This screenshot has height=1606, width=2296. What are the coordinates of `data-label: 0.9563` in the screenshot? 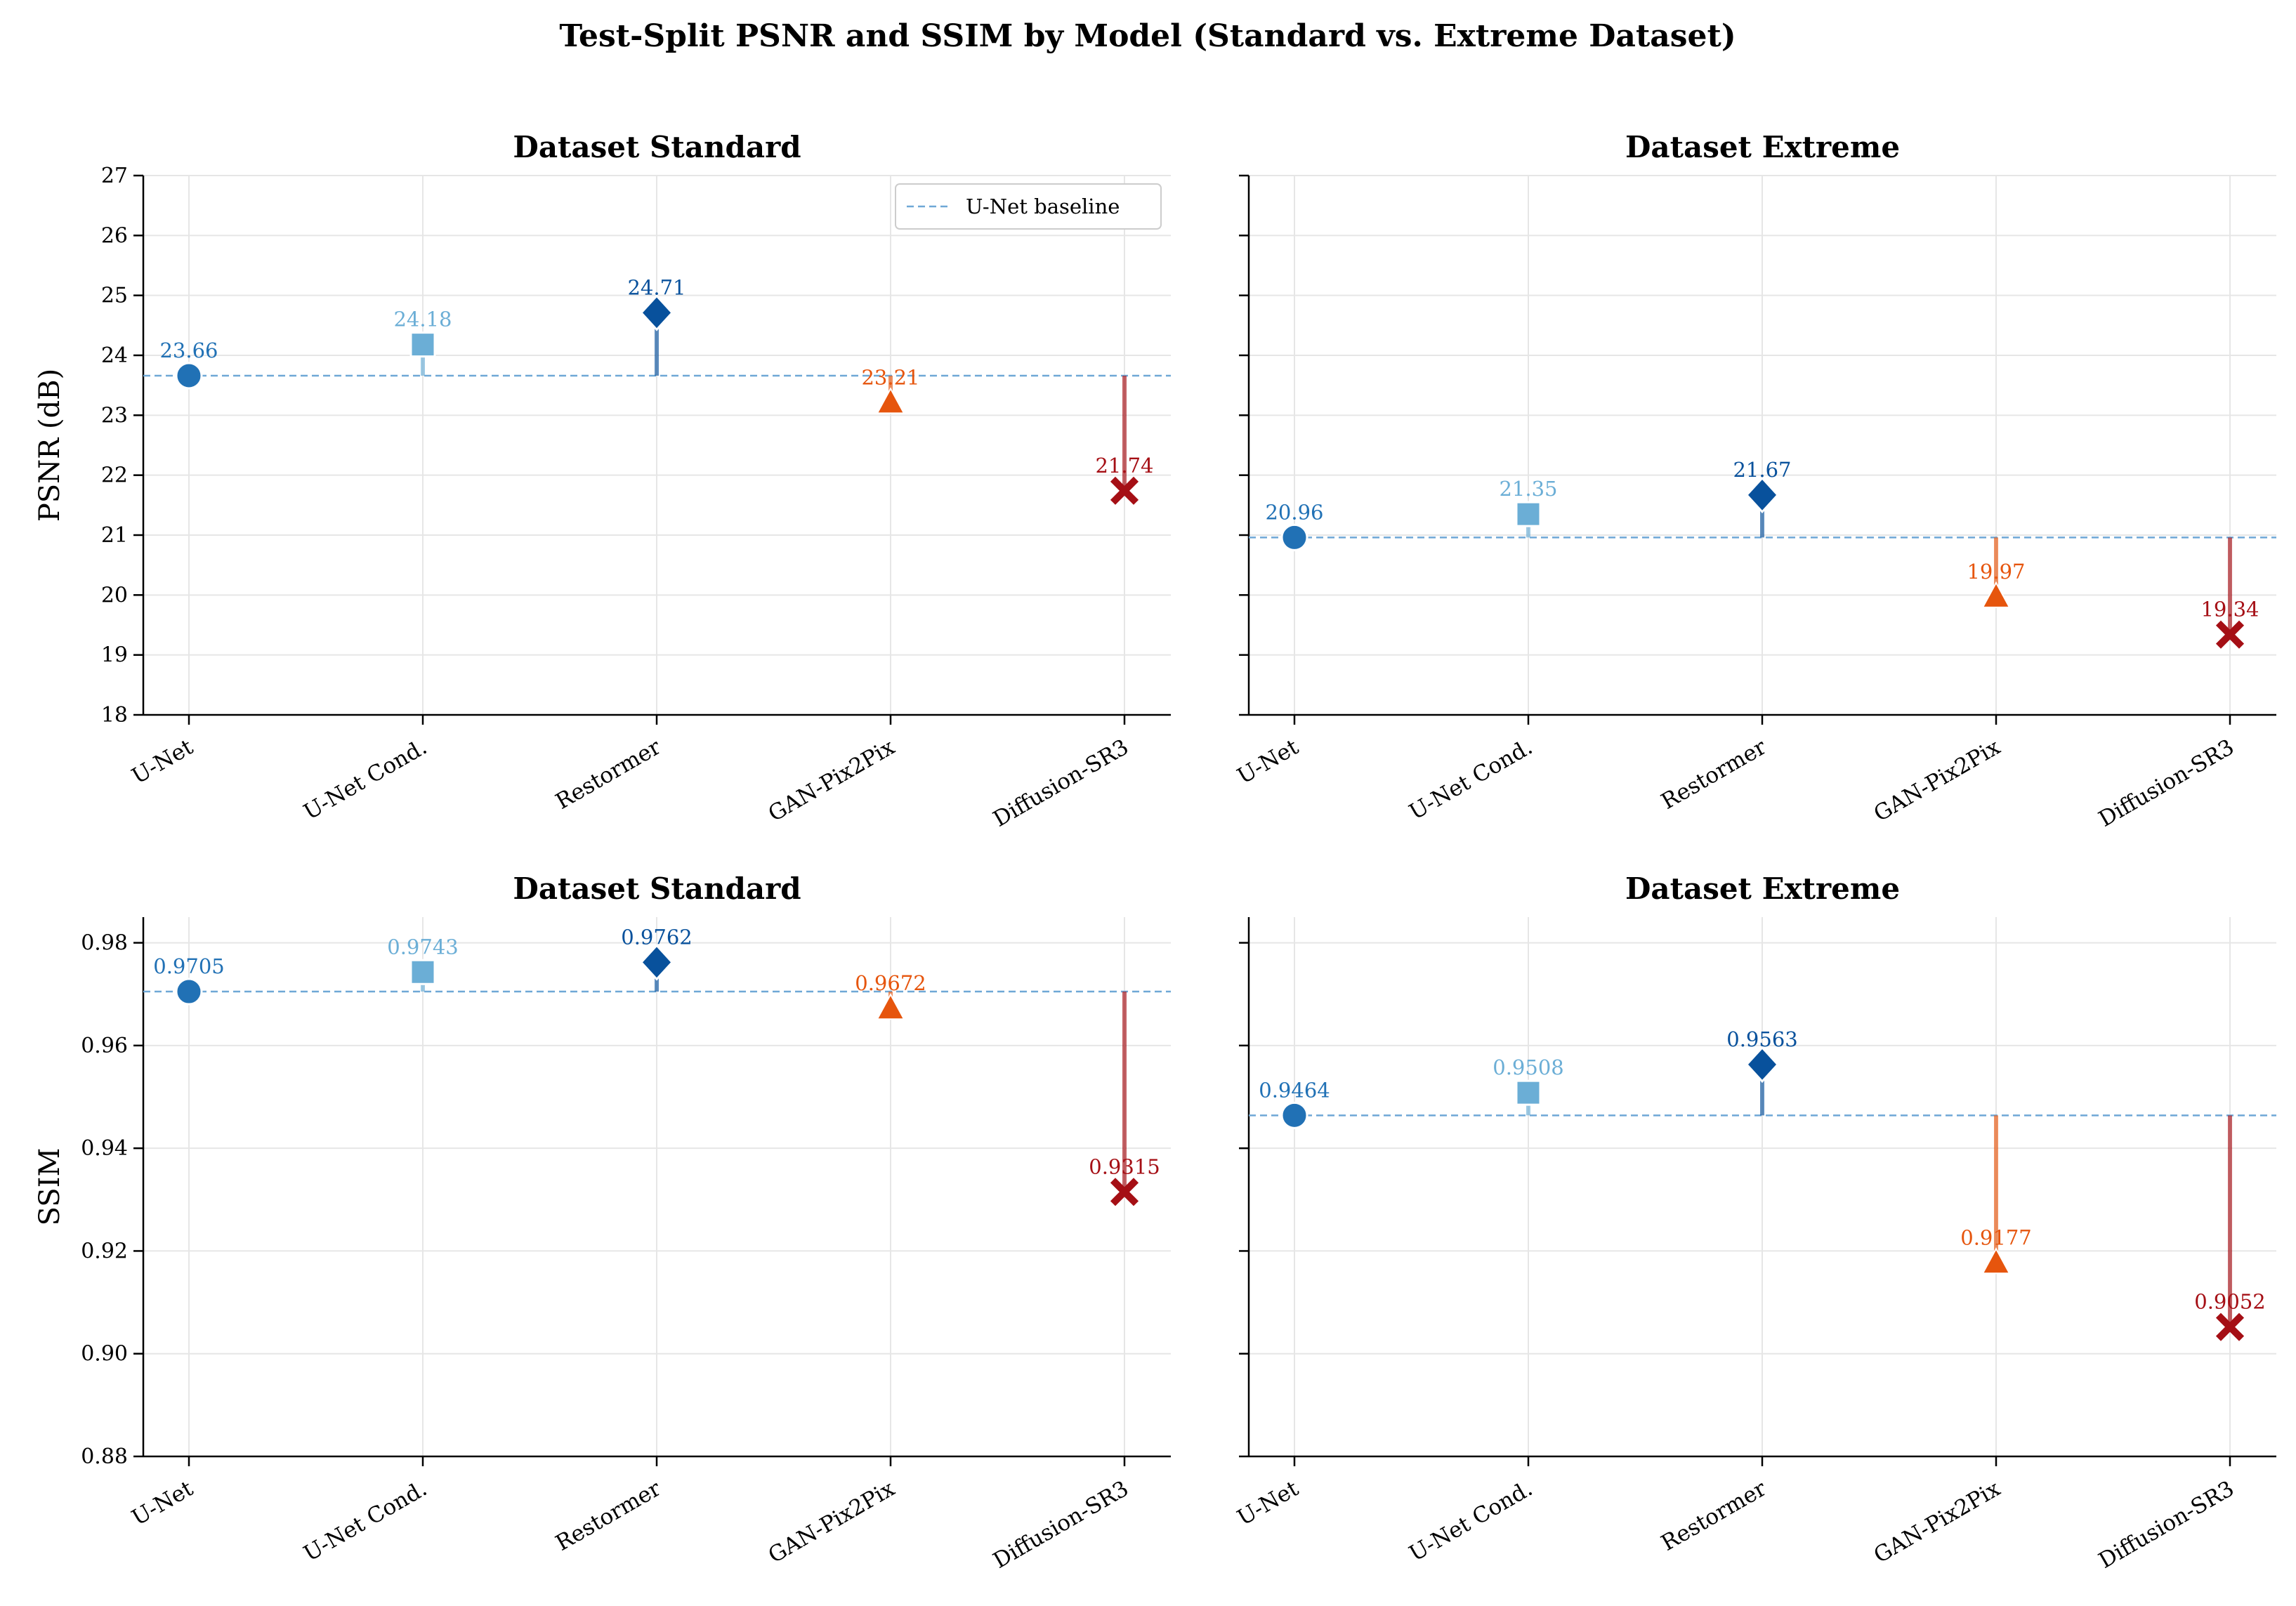 It's located at (1761, 1039).